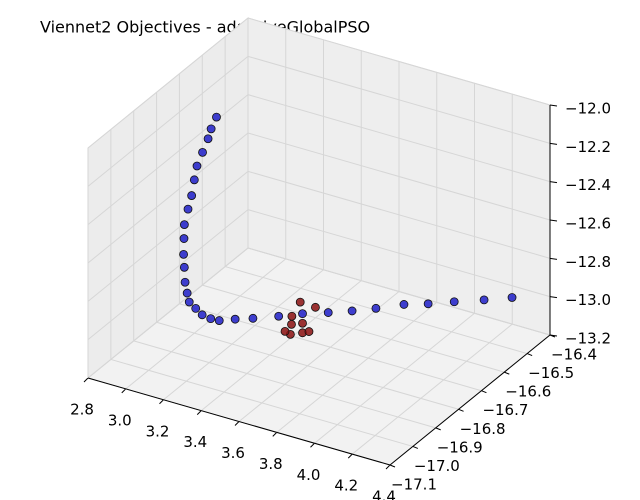 The image size is (640, 500). Describe the element at coordinates (205, 27) in the screenshot. I see `chart-title: Viennet2 Objectives - adaptiveGlobalPSO` at that location.